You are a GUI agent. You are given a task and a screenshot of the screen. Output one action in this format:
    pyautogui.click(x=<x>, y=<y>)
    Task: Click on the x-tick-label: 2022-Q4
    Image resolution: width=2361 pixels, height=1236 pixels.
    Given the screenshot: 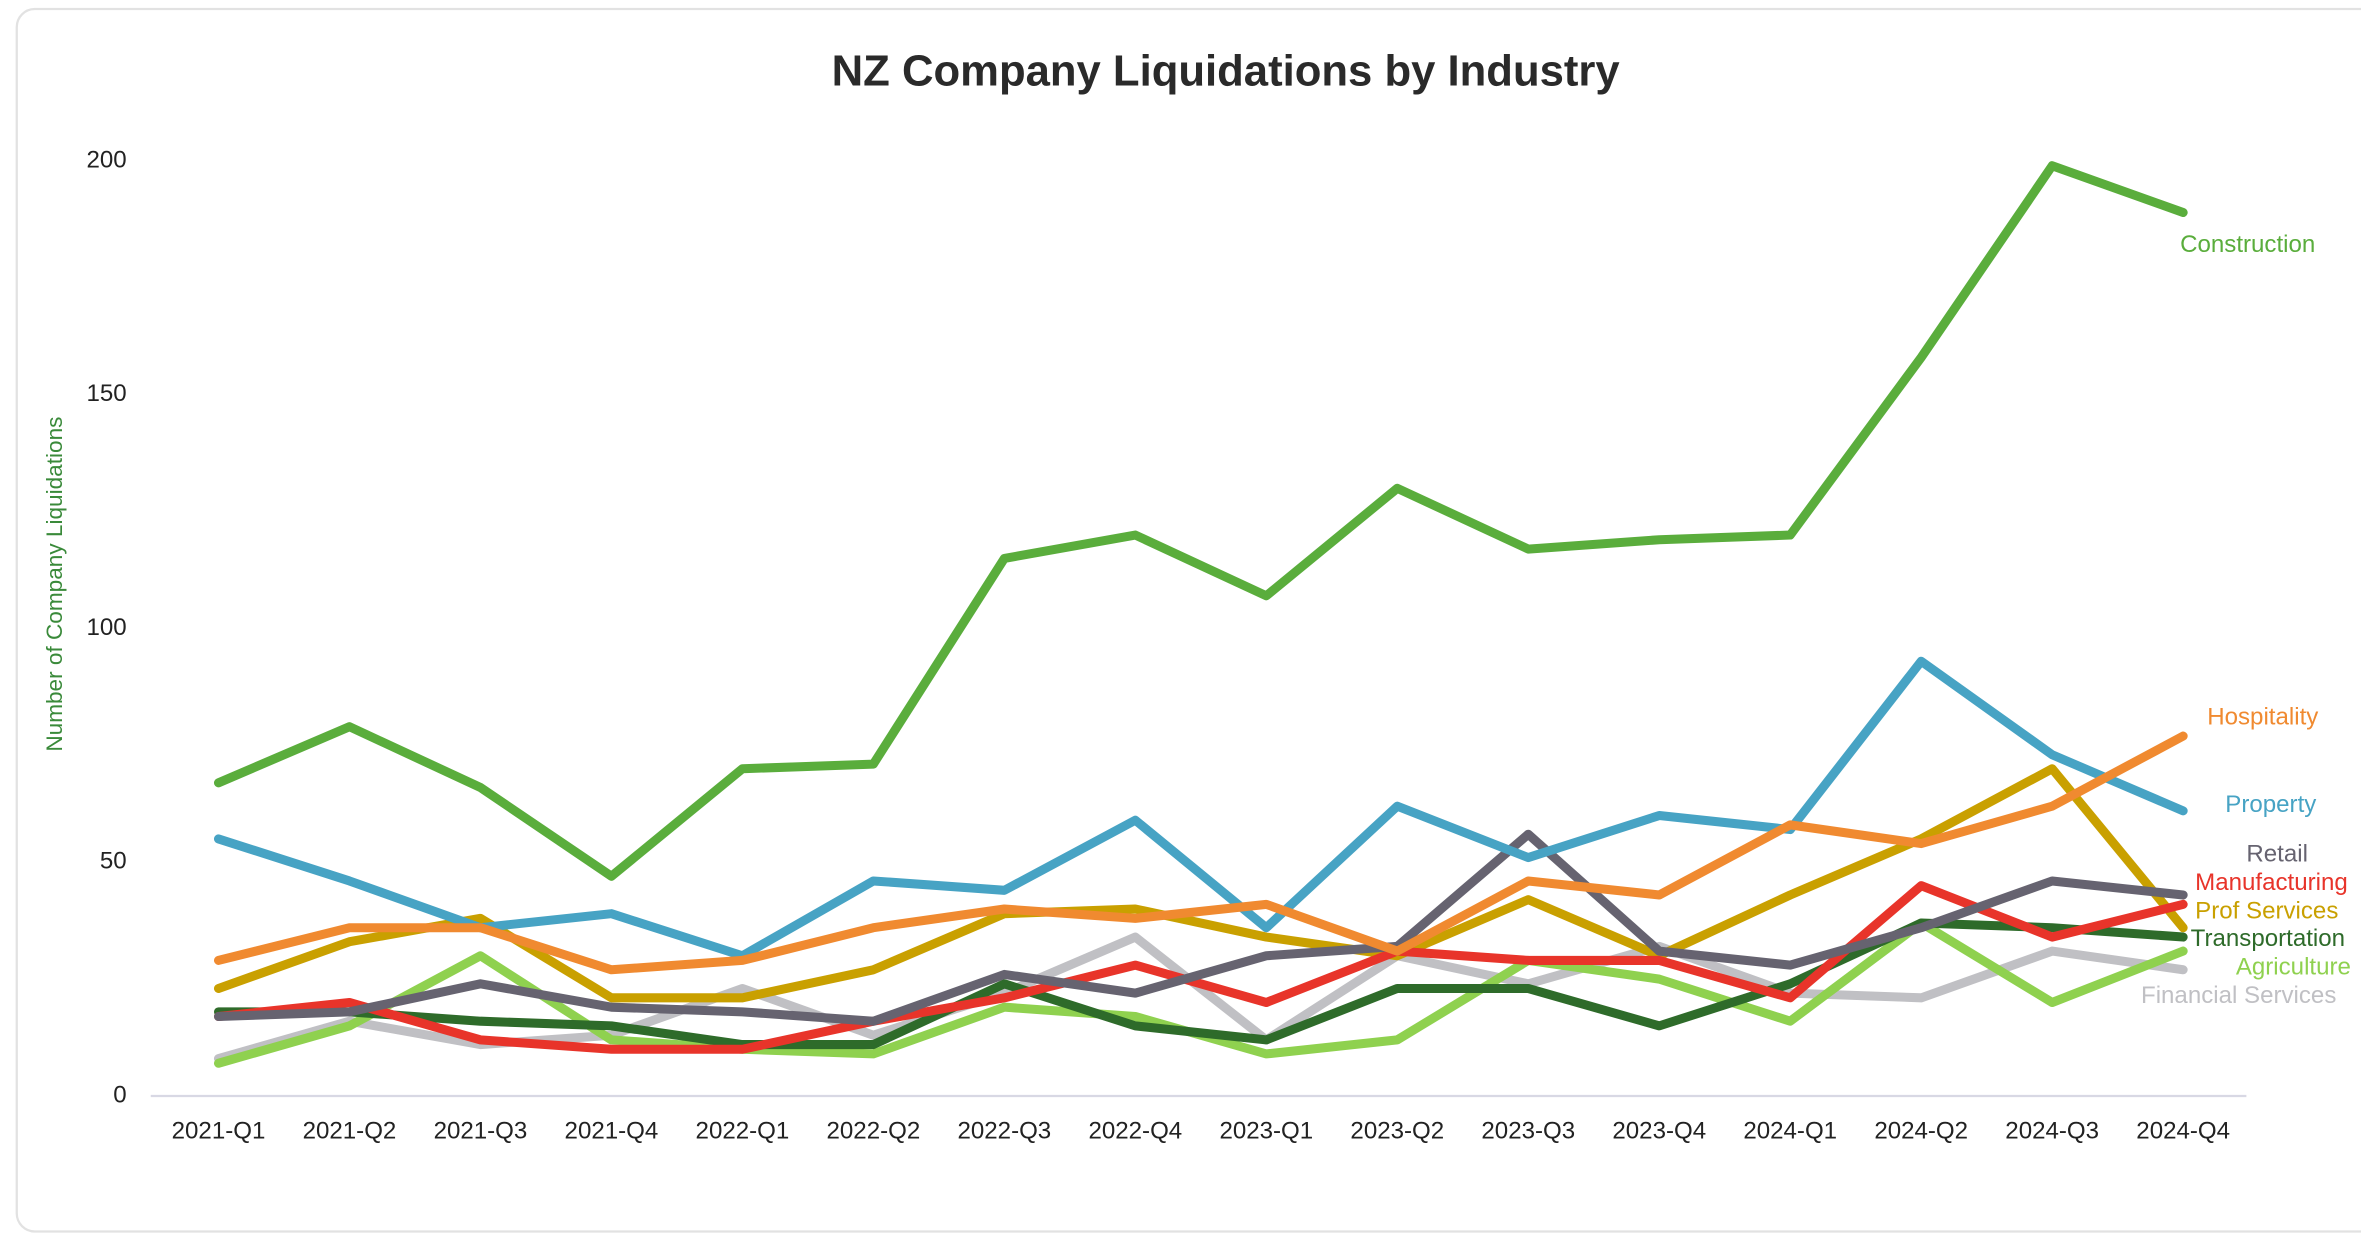 What is the action you would take?
    pyautogui.click(x=1135, y=1130)
    